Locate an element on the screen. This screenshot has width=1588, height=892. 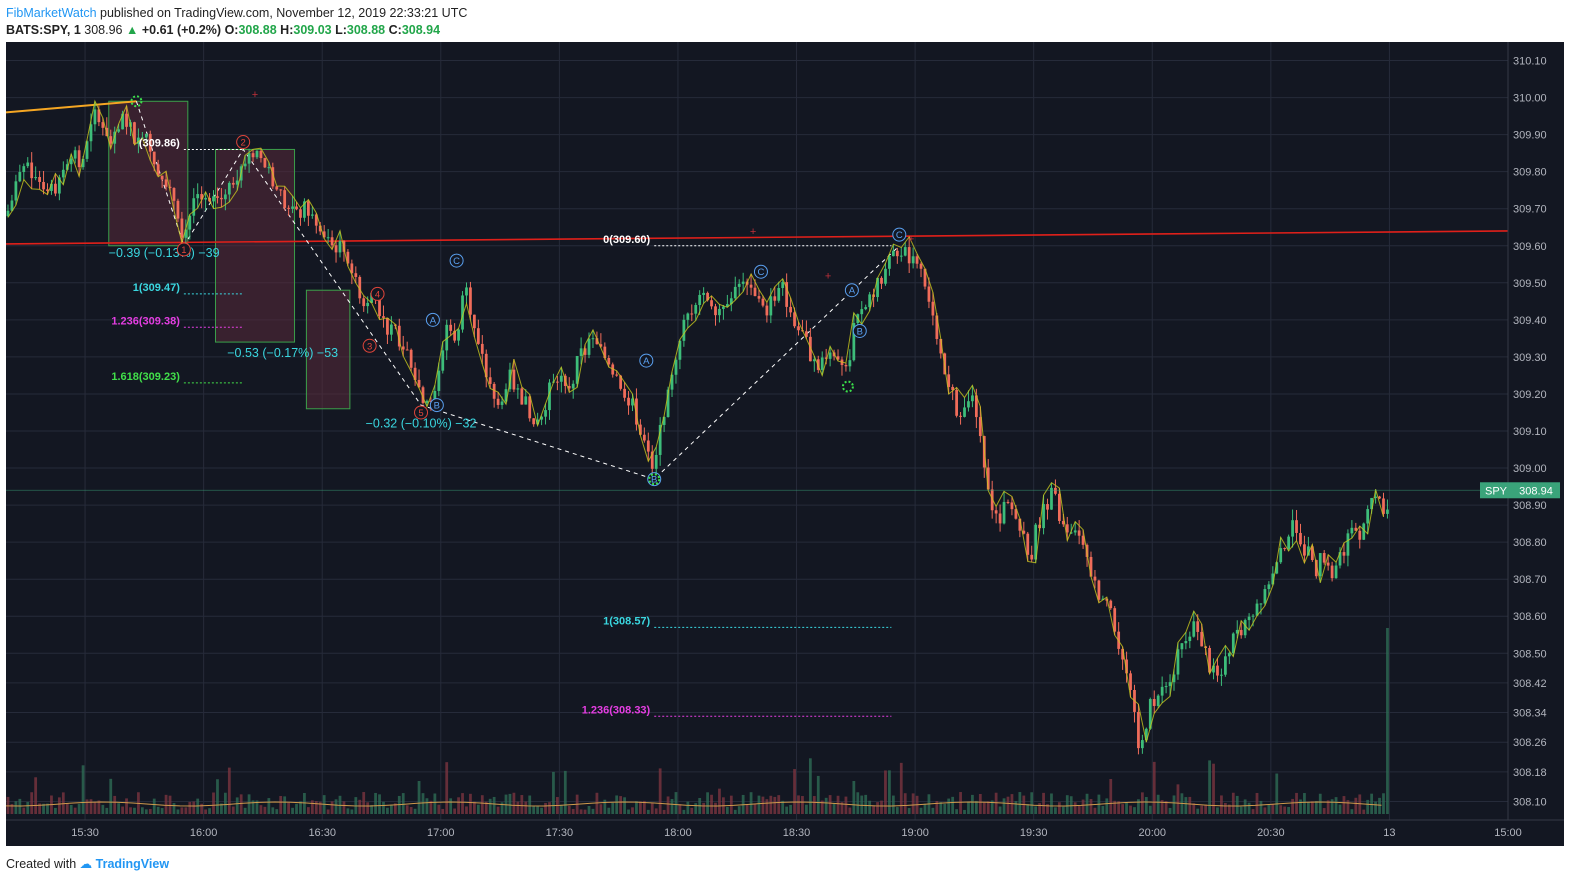
created-with-text: Created with is located at coordinates (41, 864).